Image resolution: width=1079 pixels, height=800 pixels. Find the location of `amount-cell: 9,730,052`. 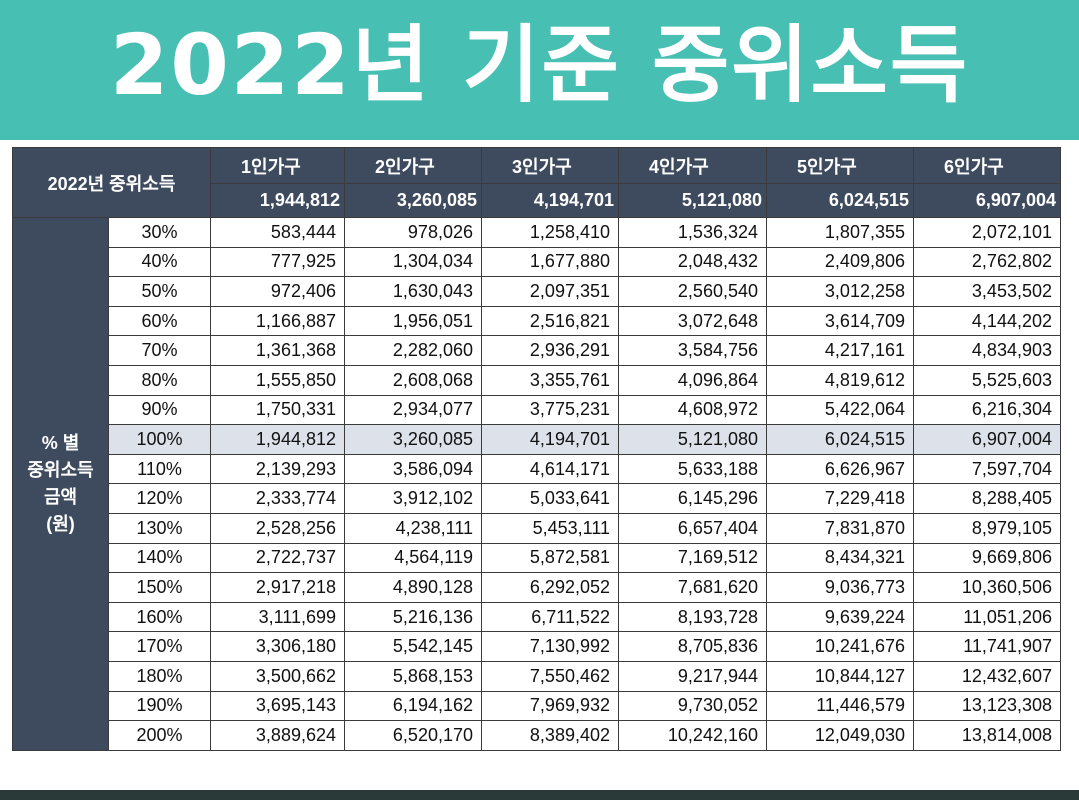

amount-cell: 9,730,052 is located at coordinates (692, 706).